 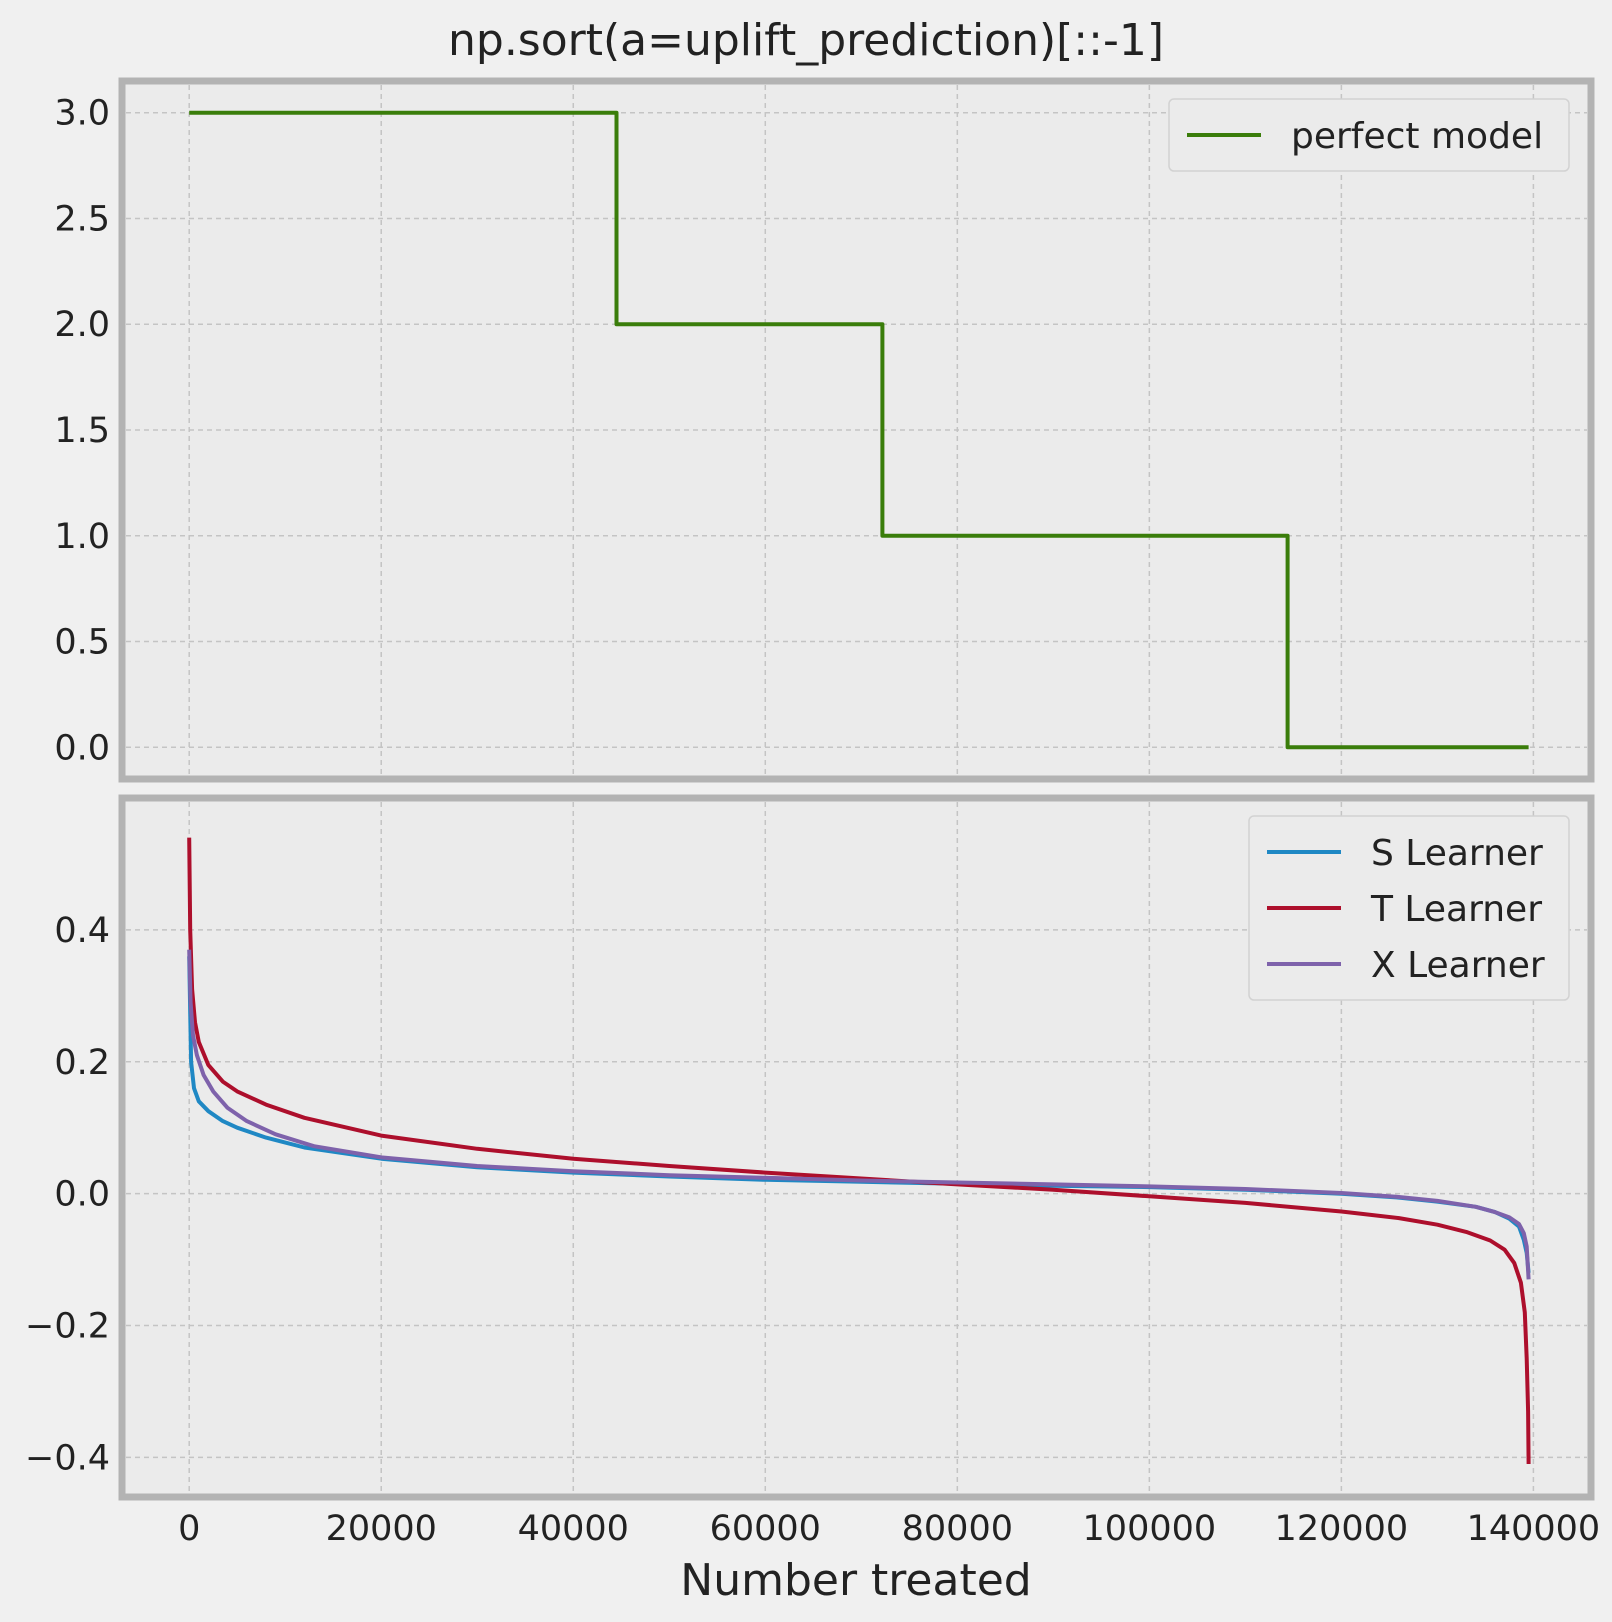 I want to click on y-tick-label: 2.0, so click(x=82, y=325).